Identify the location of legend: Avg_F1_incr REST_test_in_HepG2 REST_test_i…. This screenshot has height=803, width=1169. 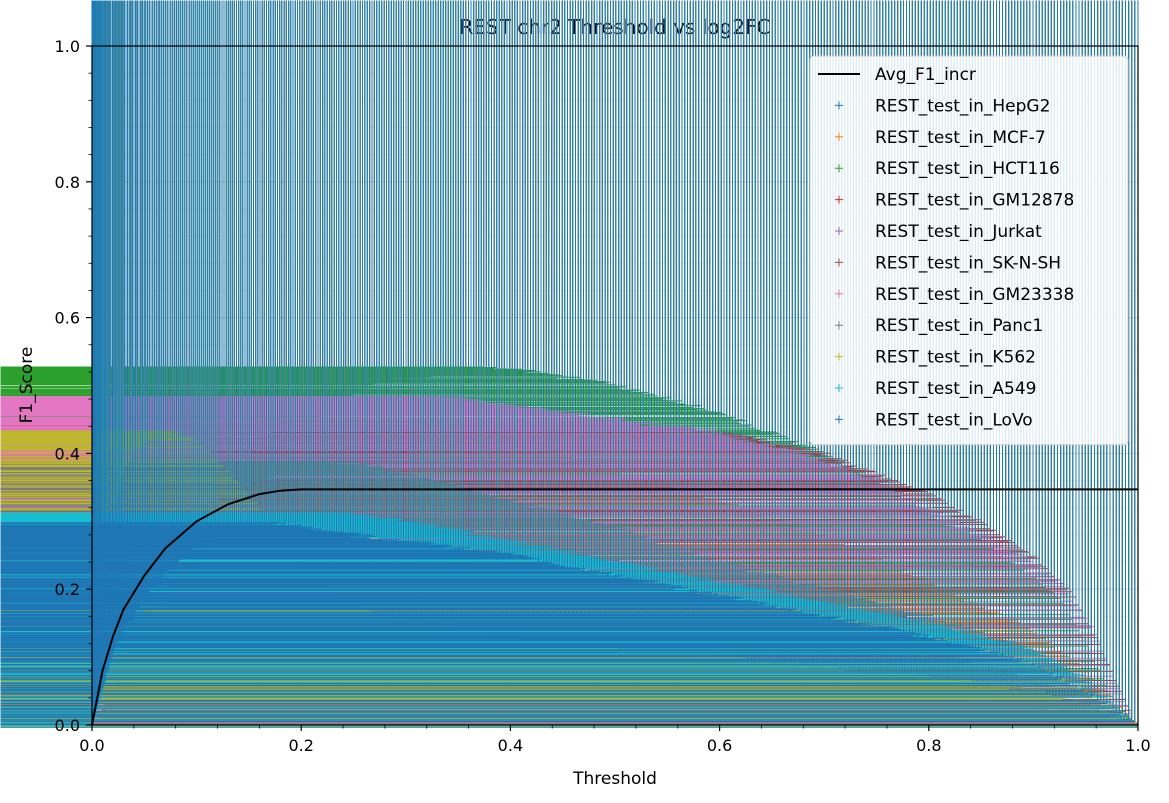
(969, 250).